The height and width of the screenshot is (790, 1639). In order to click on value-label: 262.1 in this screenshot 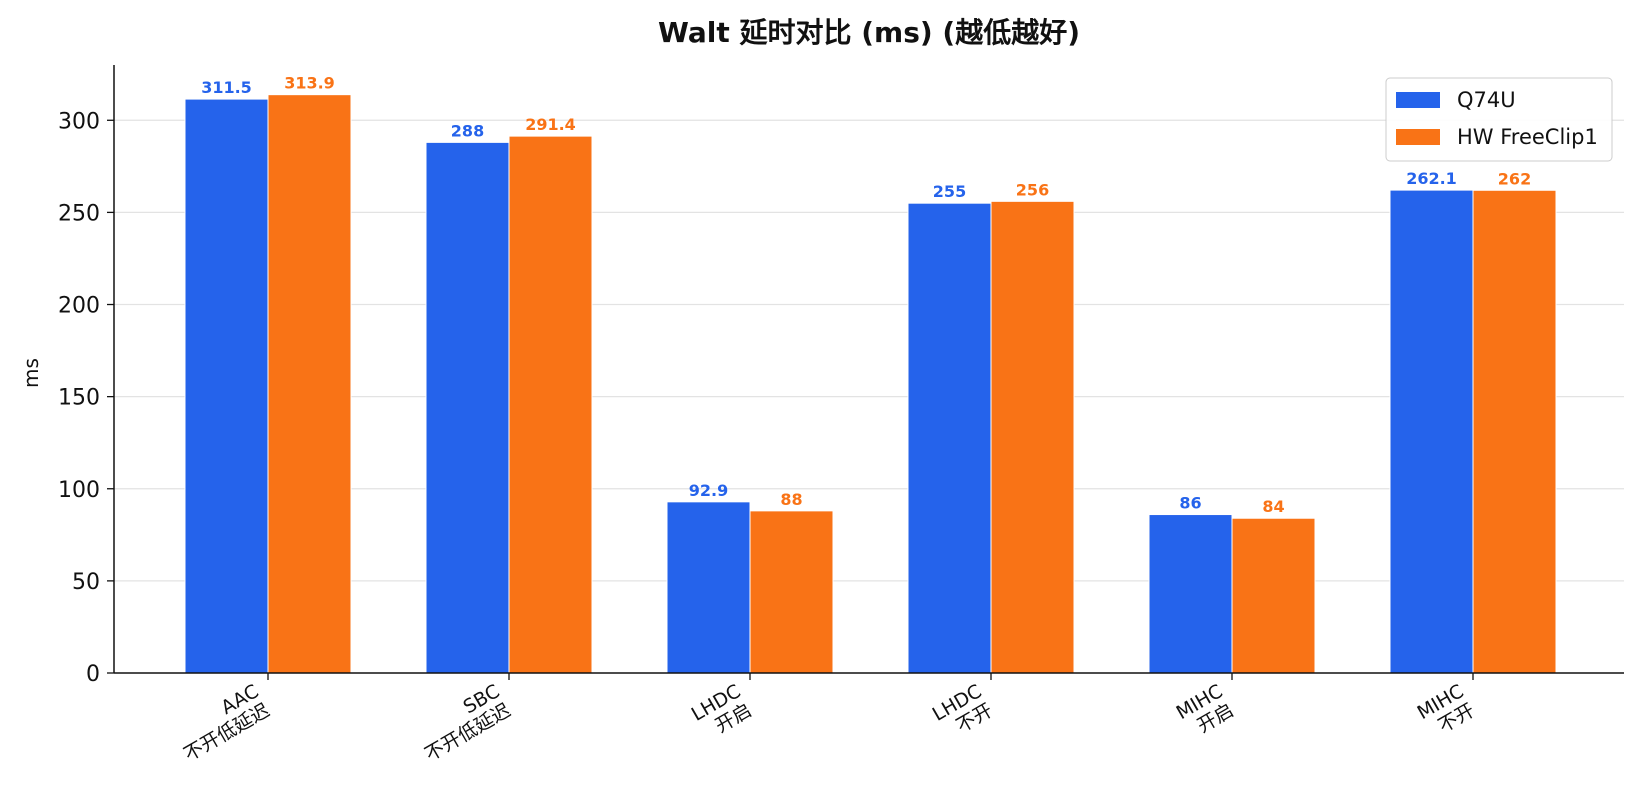, I will do `click(1431, 178)`.